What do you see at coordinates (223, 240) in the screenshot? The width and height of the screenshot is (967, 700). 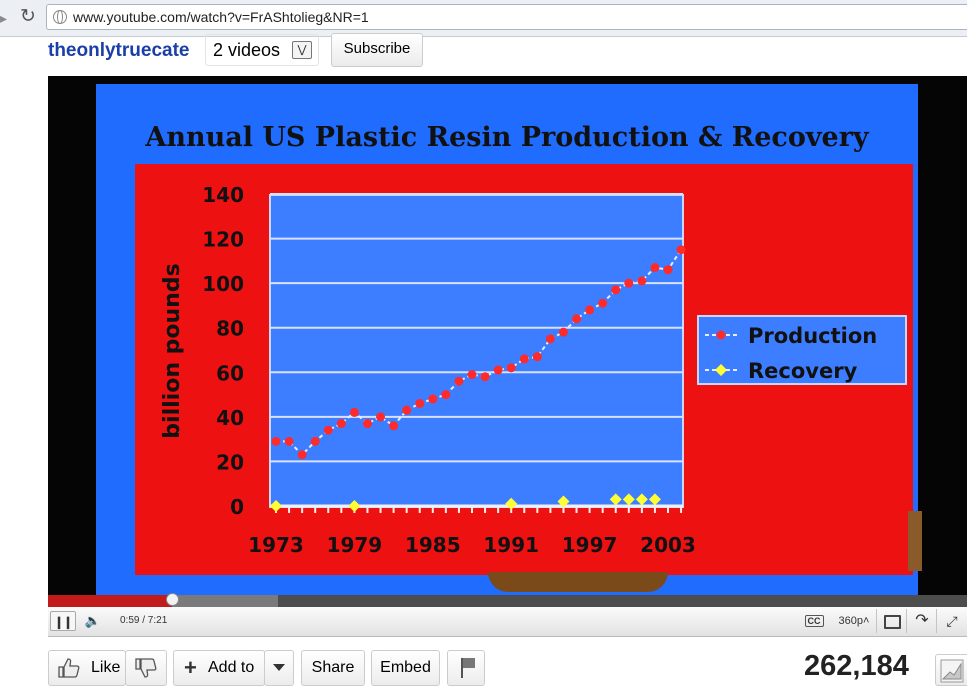 I see `y-tick-label: 120` at bounding box center [223, 240].